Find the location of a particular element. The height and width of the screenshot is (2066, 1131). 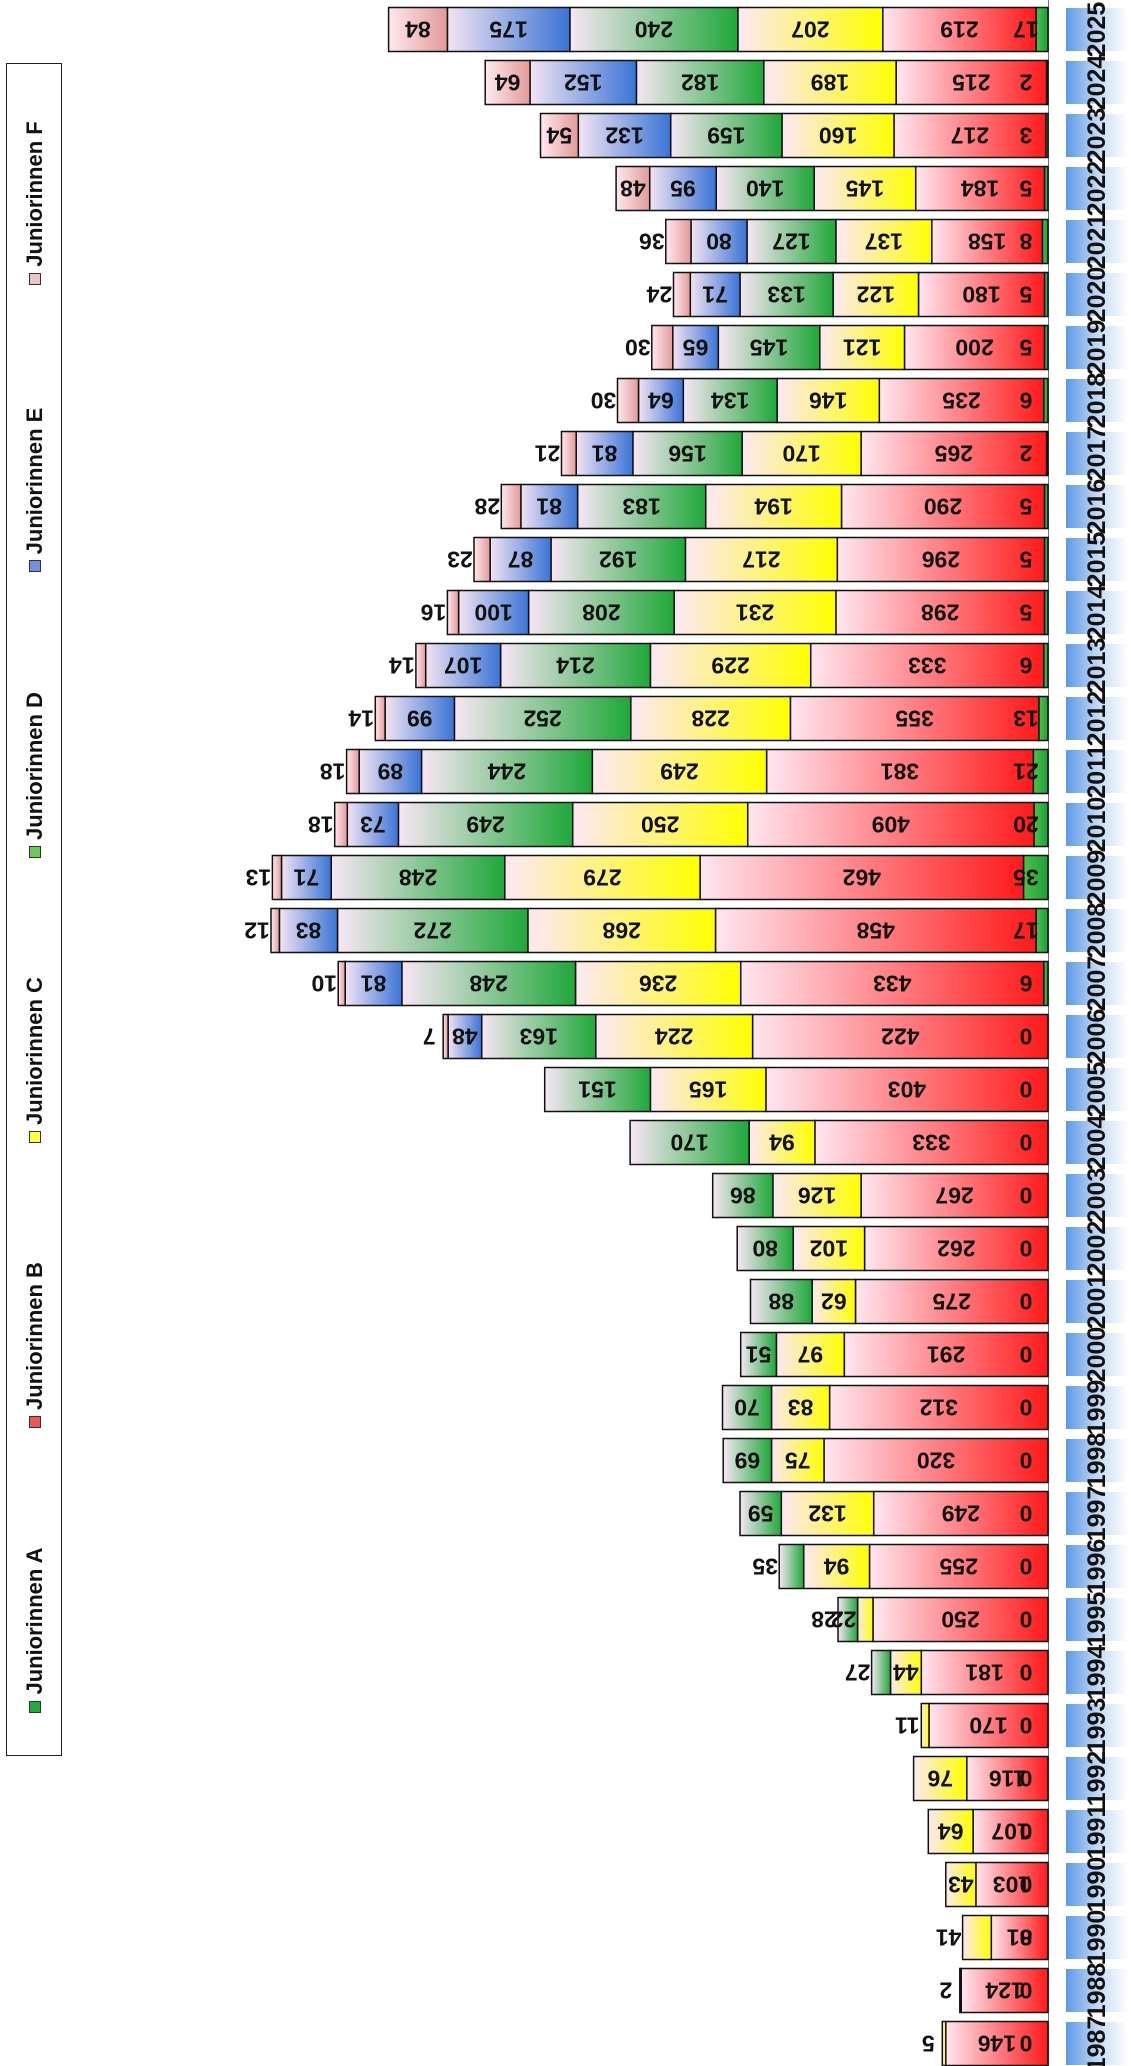

data-label-juniorinnen-e-2018: 64 is located at coordinates (661, 401).